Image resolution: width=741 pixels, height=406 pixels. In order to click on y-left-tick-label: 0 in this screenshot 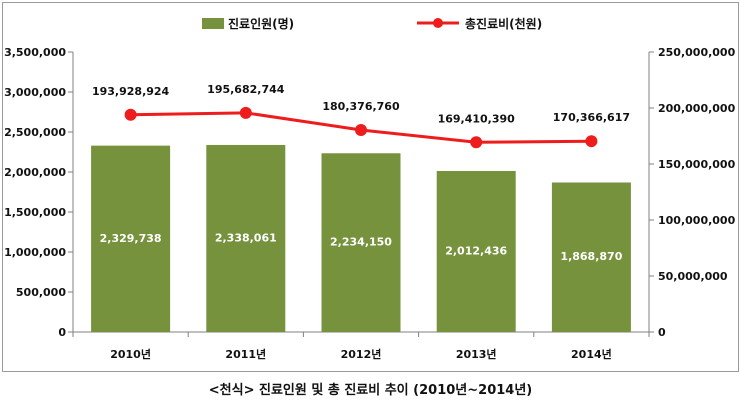, I will do `click(62, 332)`.